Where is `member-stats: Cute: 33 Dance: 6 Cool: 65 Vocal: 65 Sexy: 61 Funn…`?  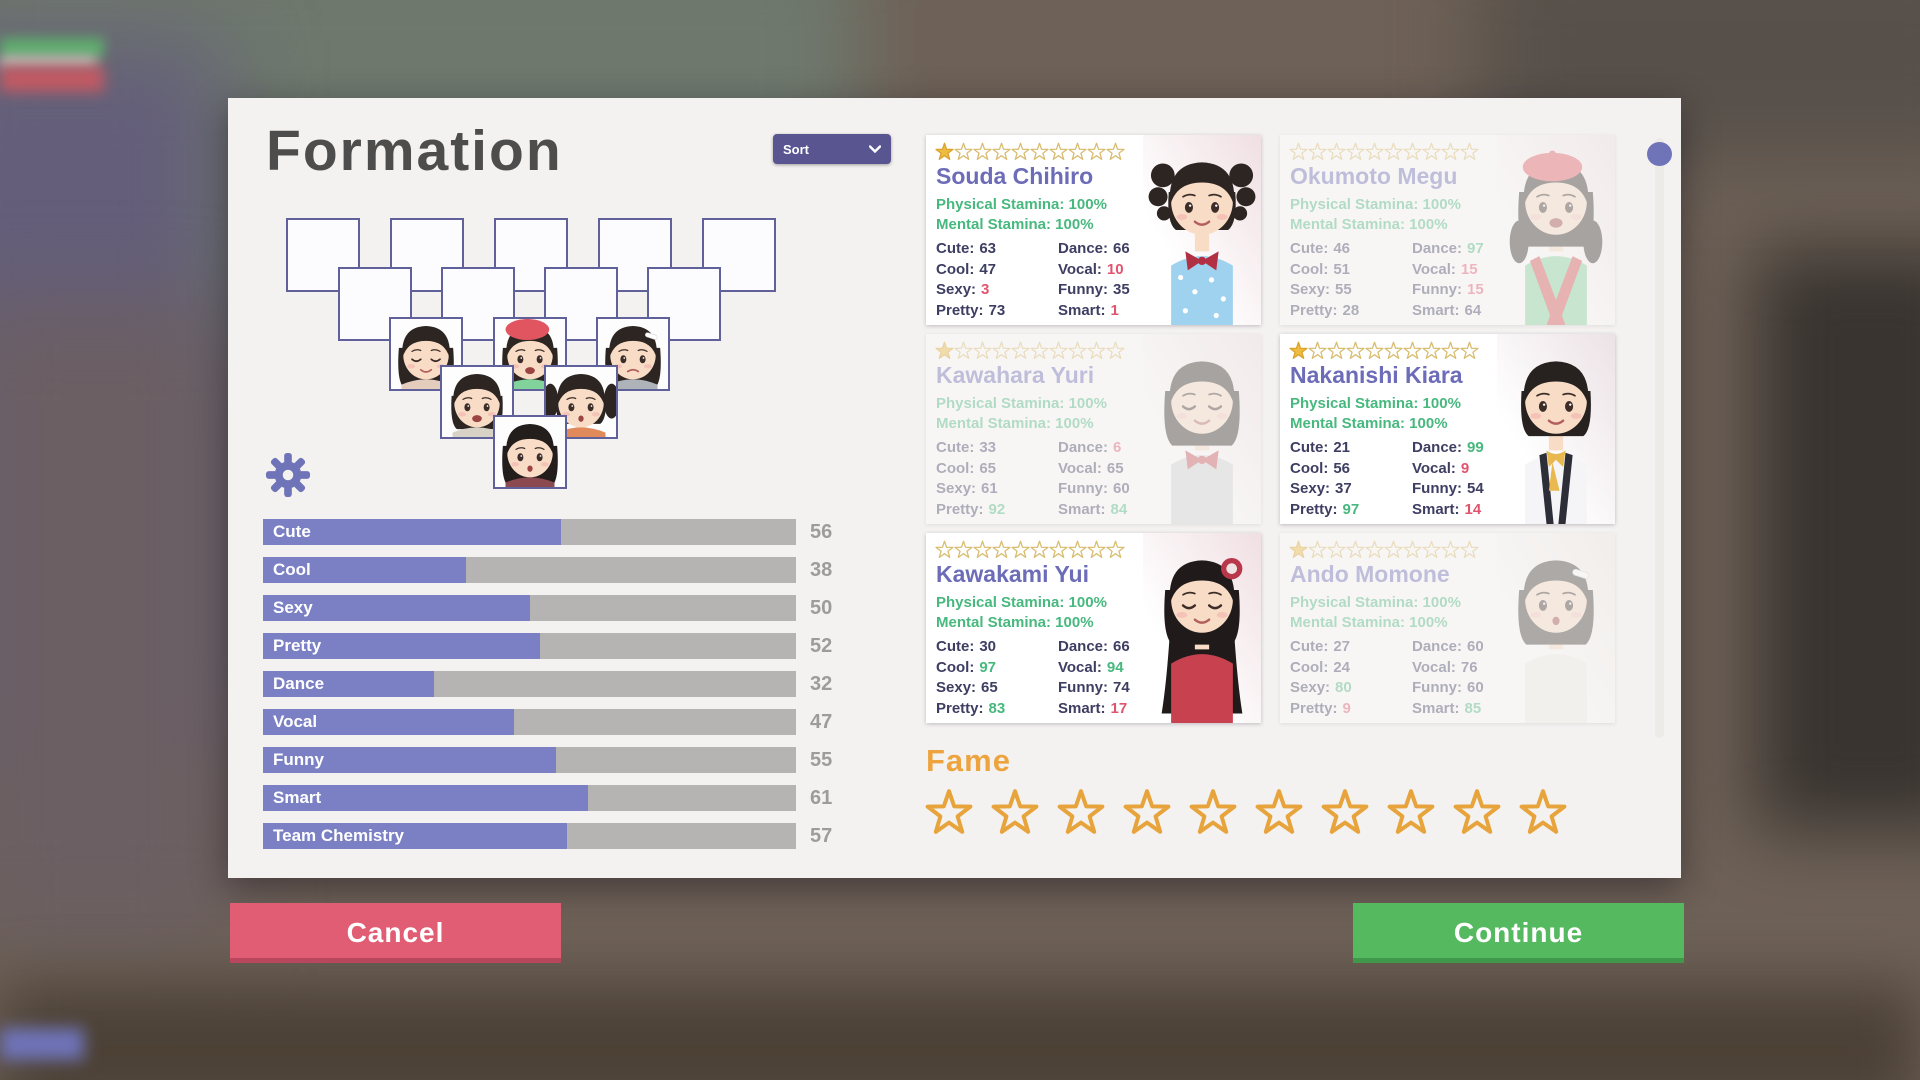
member-stats: Cute: 33 Dance: 6 Cool: 65 Vocal: 65 Sexy: 61 Funn… is located at coordinates (1047, 480).